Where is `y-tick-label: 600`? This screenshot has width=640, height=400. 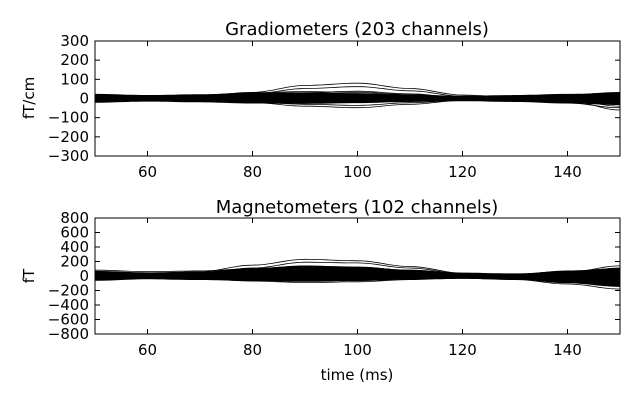
y-tick-label: 600 is located at coordinates (74, 233).